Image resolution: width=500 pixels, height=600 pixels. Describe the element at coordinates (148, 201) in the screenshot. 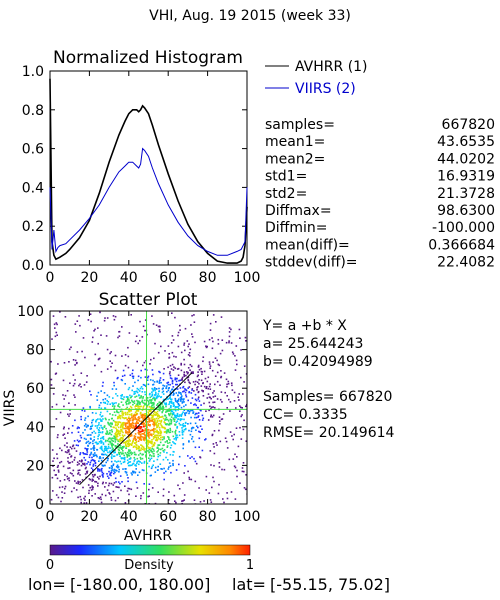

I see `histogram-series-viirs` at that location.